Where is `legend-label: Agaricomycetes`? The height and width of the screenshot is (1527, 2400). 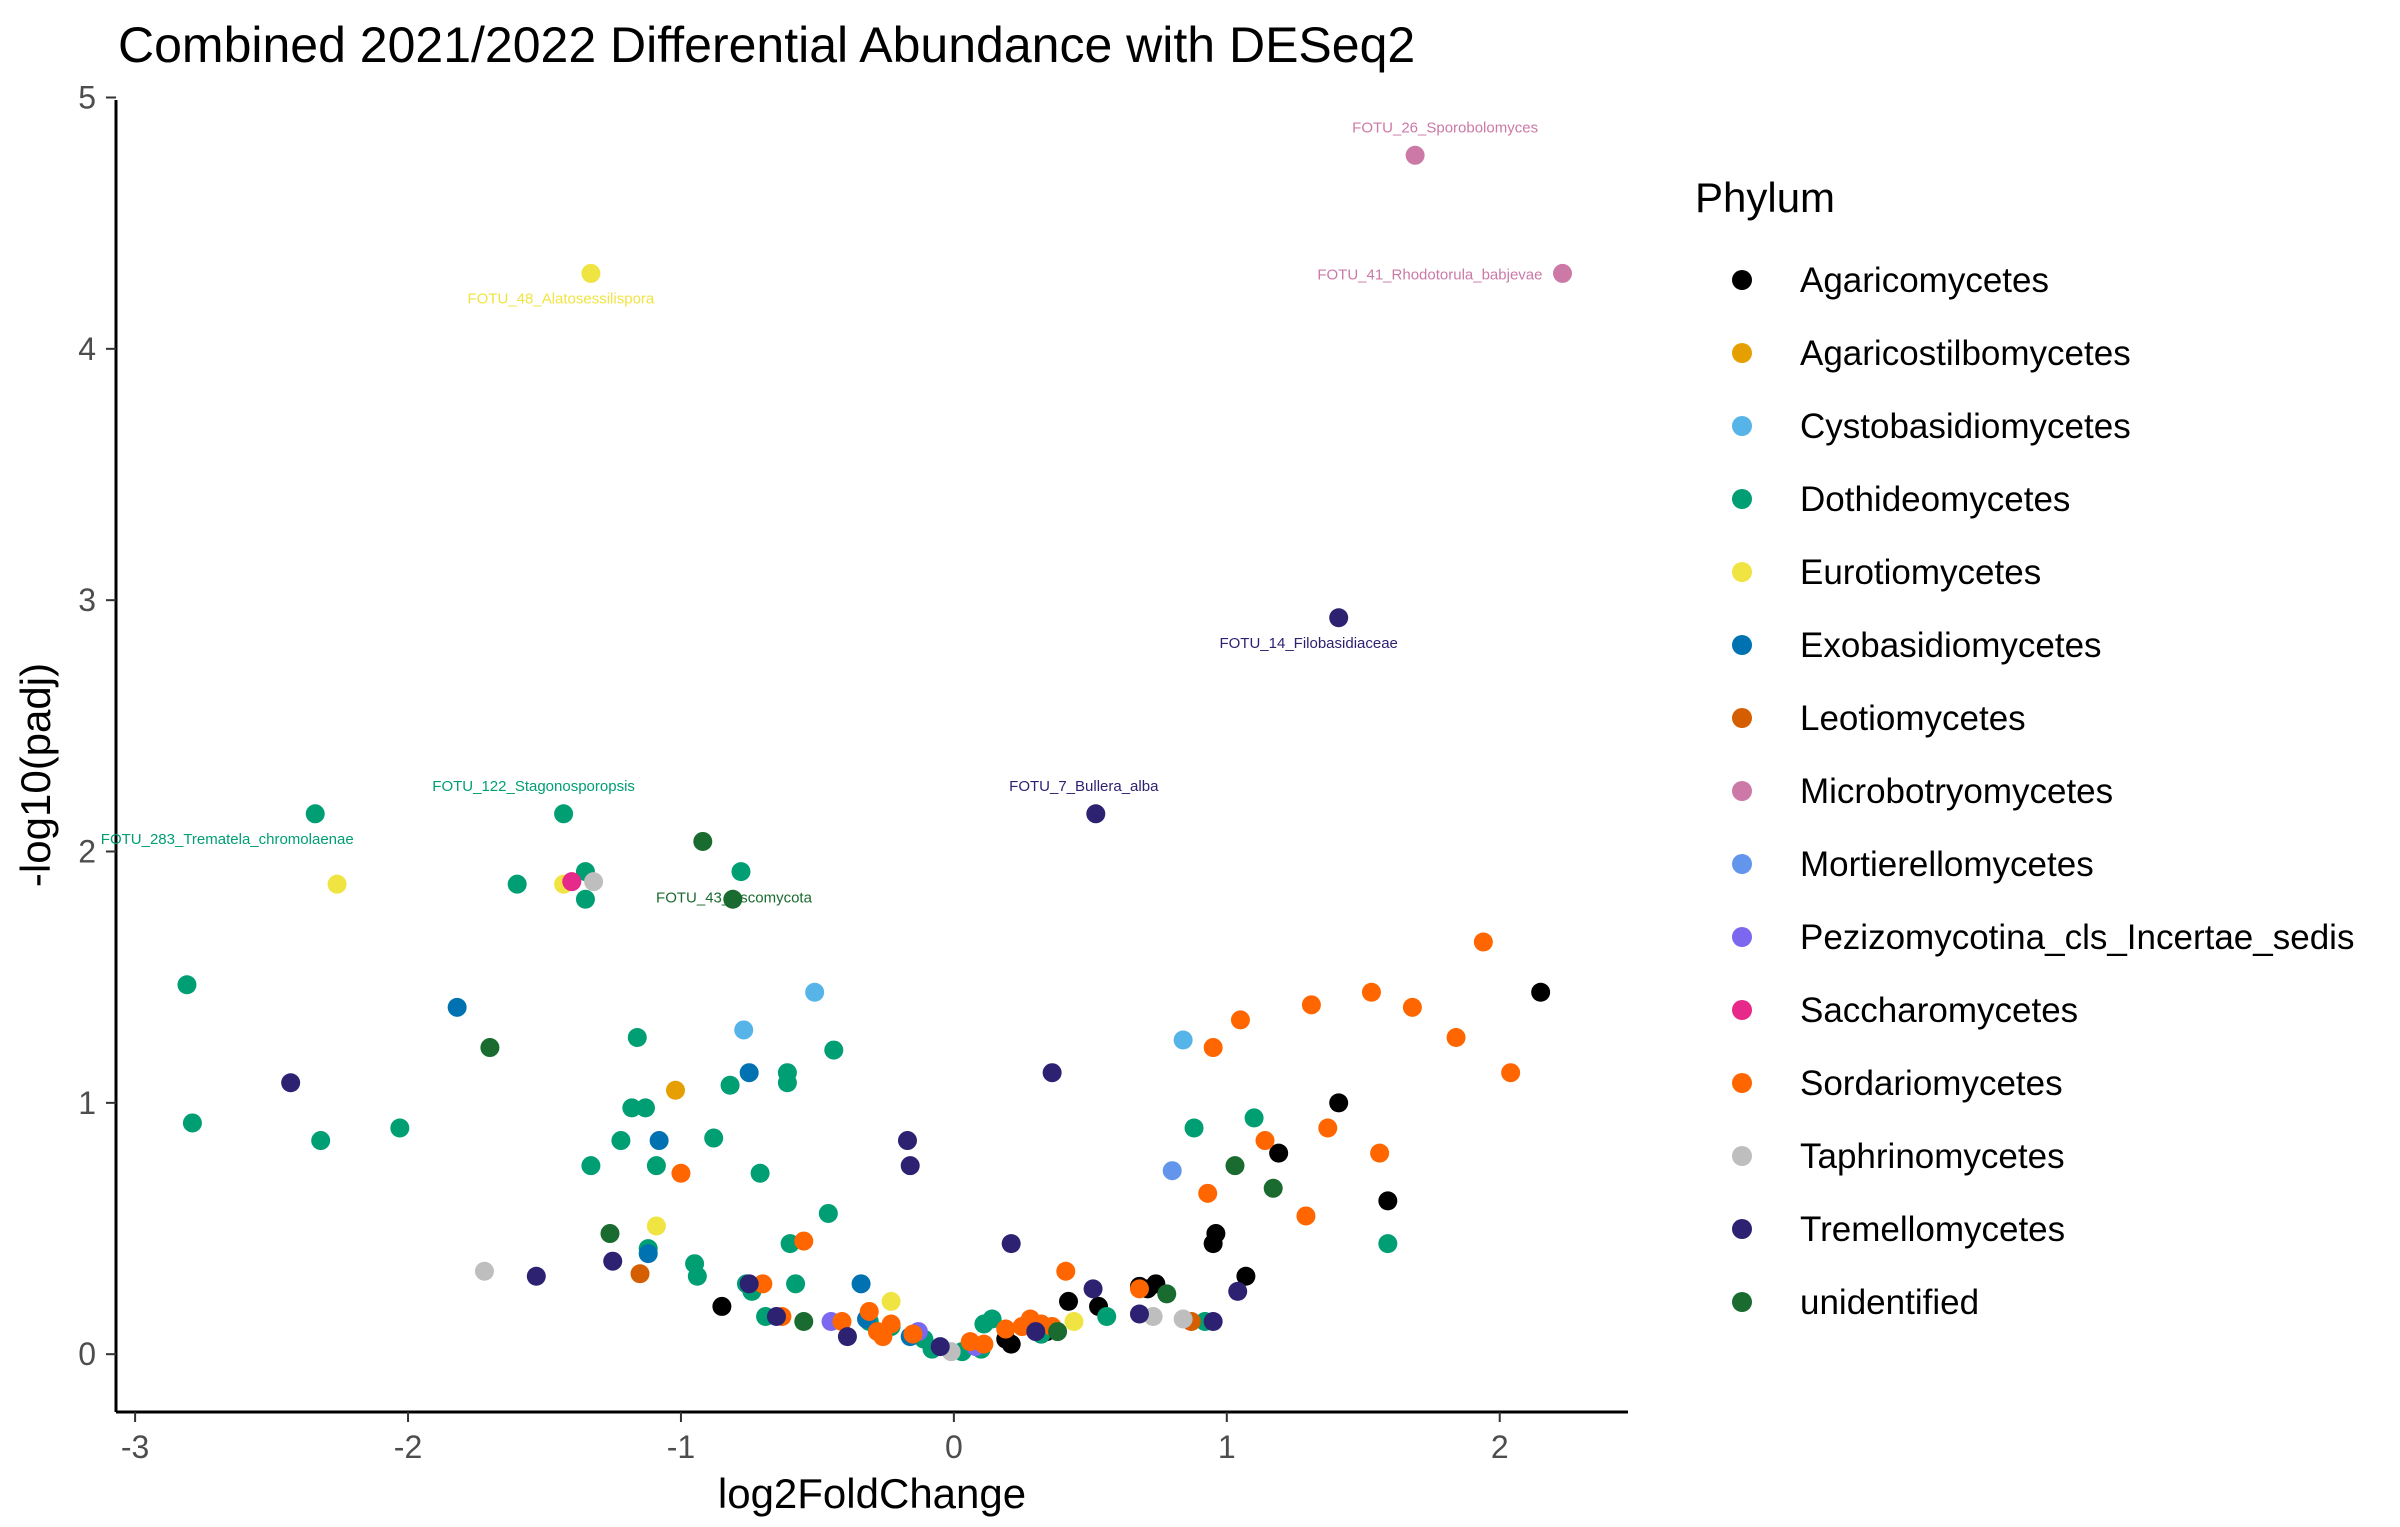 legend-label: Agaricomycetes is located at coordinates (1924, 280).